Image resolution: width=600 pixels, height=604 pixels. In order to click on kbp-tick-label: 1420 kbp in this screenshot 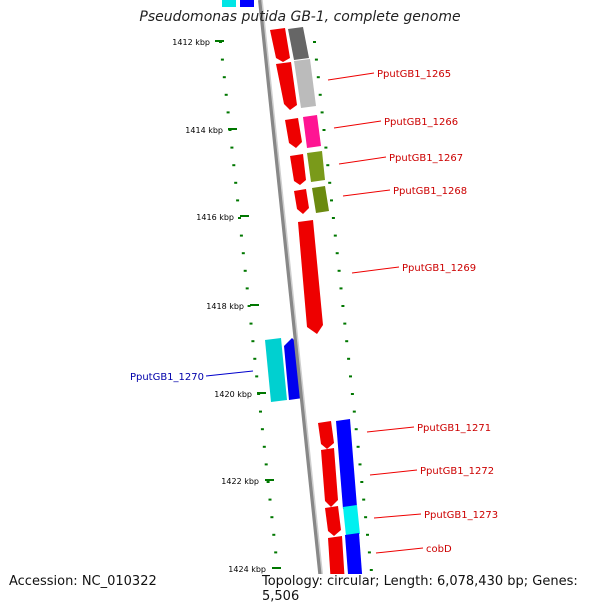, I will do `click(233, 394)`.